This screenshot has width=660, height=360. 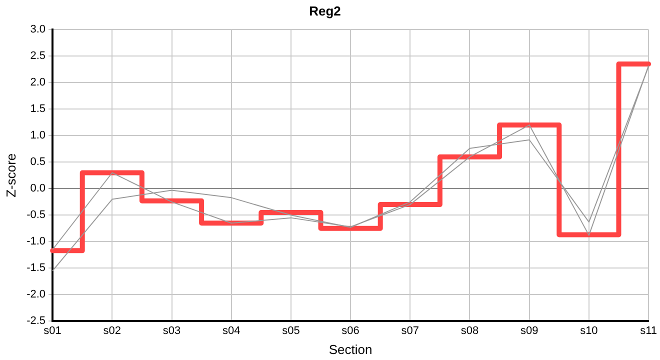 What do you see at coordinates (291, 330) in the screenshot?
I see `x-tick-label: s05` at bounding box center [291, 330].